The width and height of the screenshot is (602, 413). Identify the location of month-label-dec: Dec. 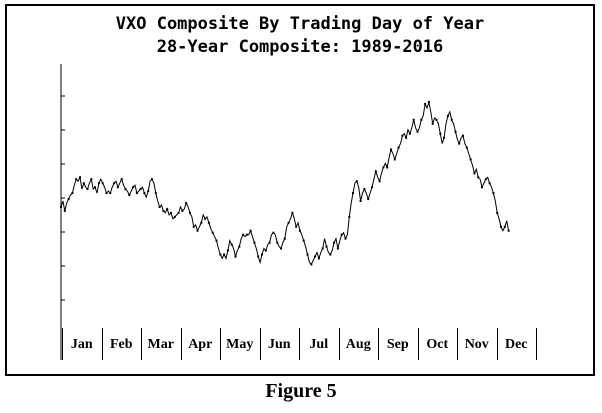
(516, 344).